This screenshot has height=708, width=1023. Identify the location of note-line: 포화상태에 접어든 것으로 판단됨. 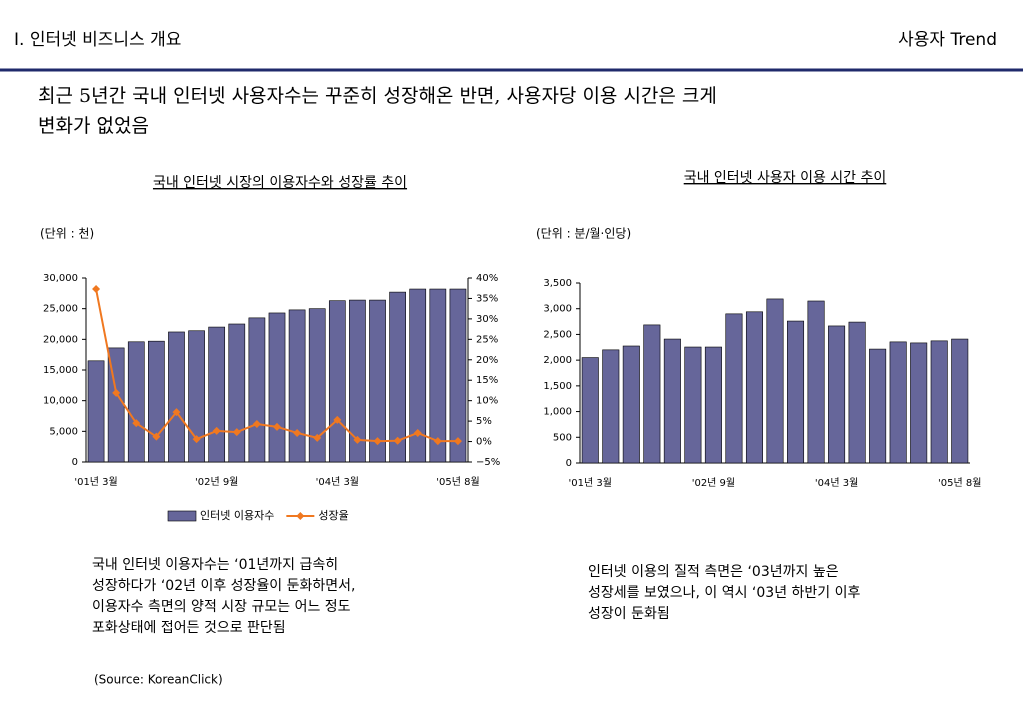
(189, 628).